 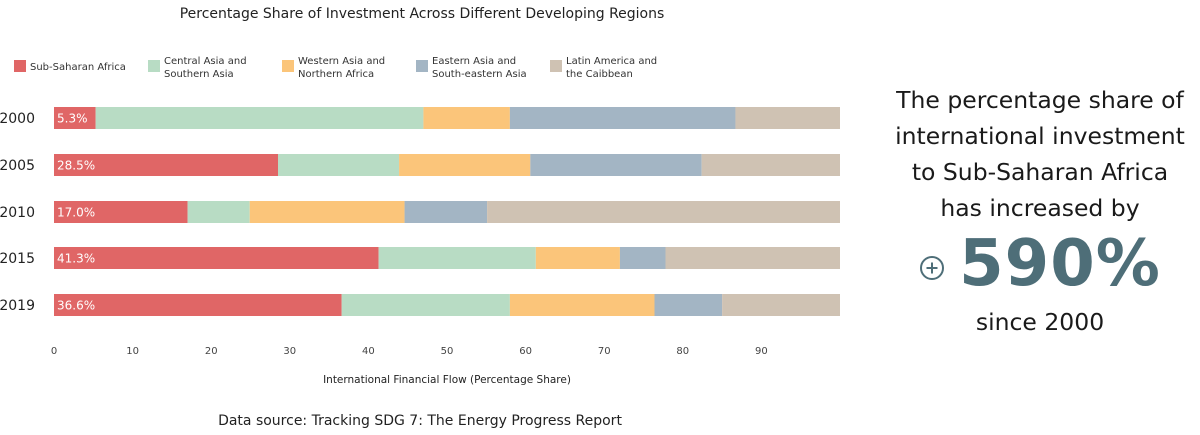 What do you see at coordinates (474, 61) in the screenshot?
I see `legend-label: Eastern Asia and` at bounding box center [474, 61].